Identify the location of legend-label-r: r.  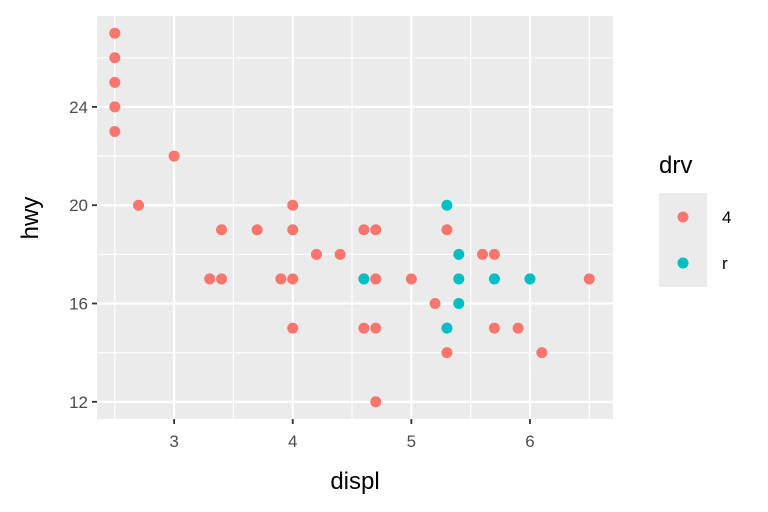
(725, 263).